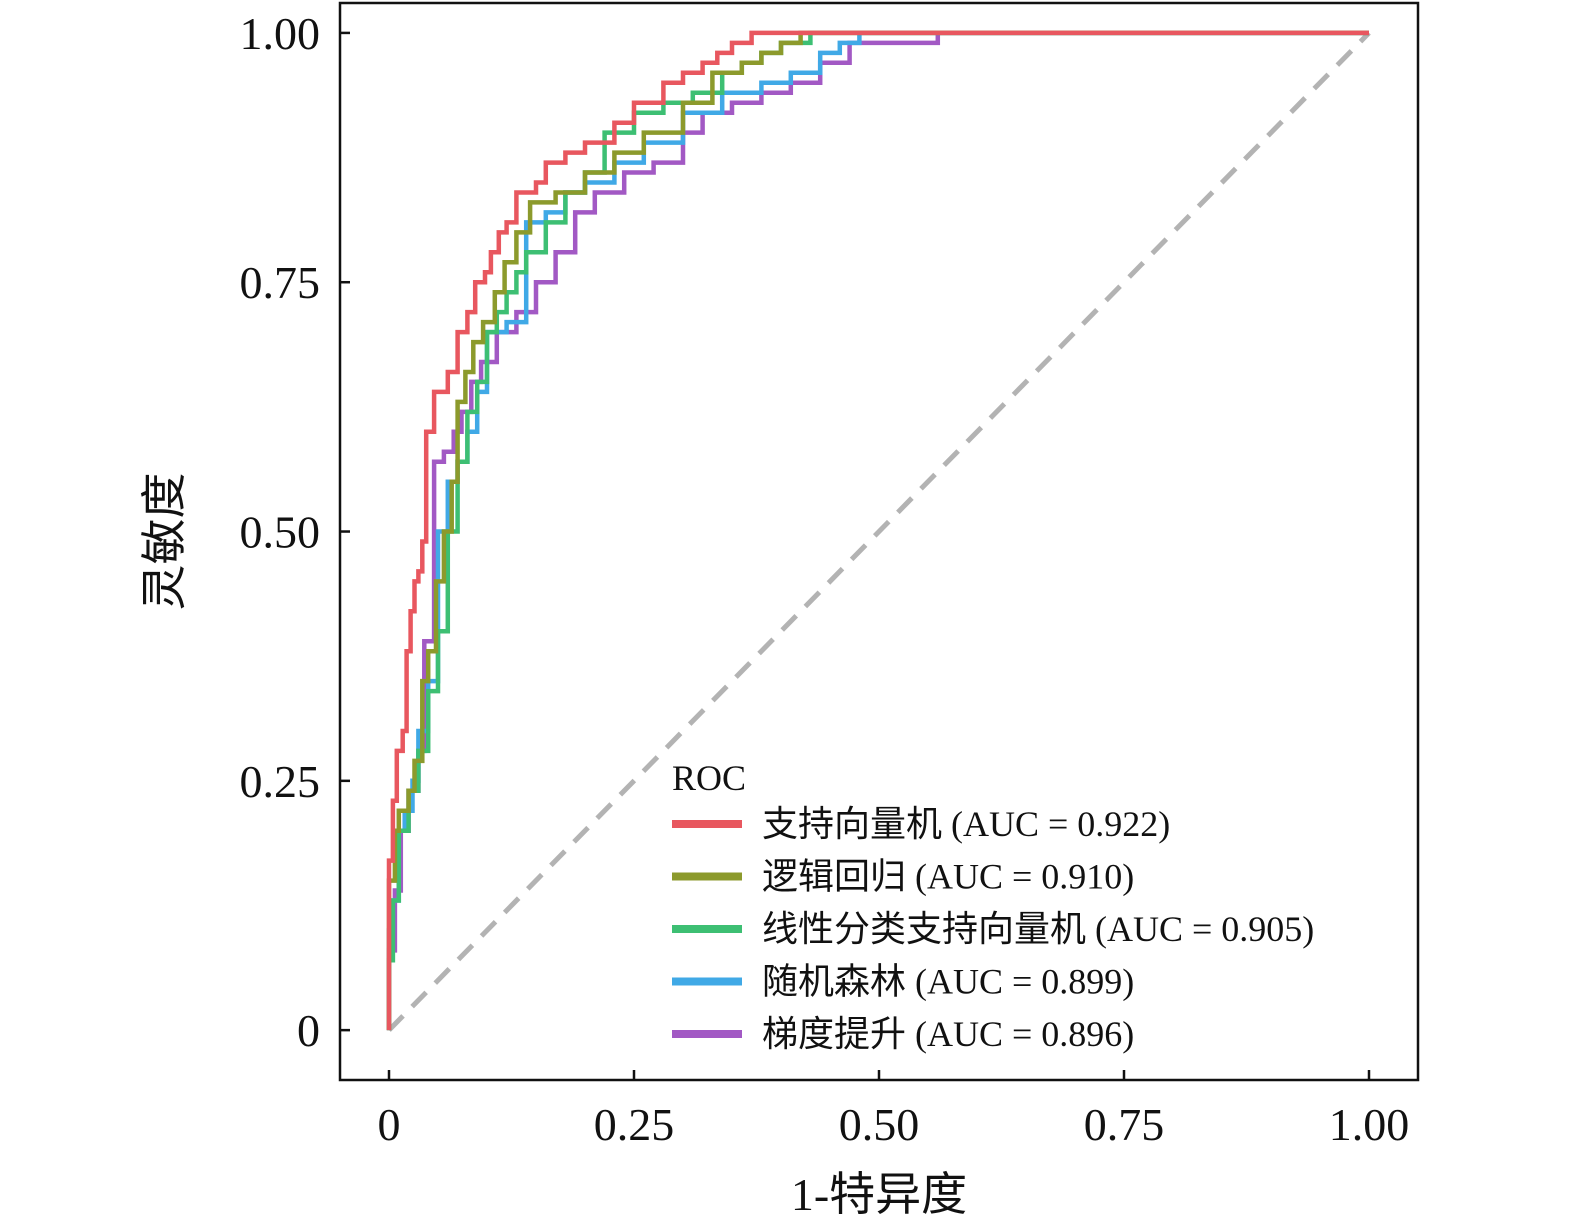 The image size is (1575, 1232). I want to click on y-tick-label: 0.50, so click(280, 532).